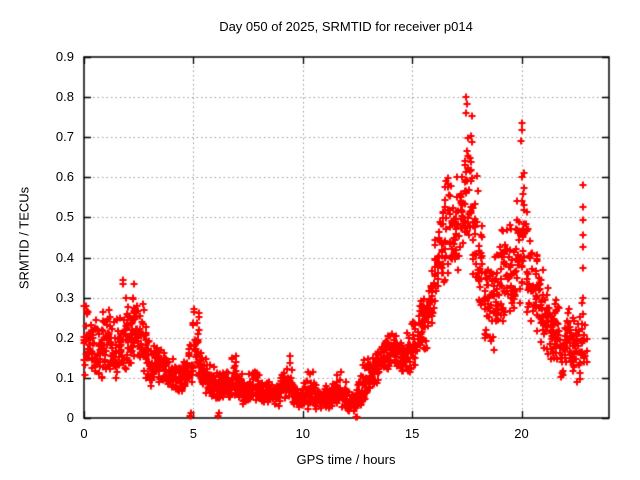 This screenshot has height=480, width=640. Describe the element at coordinates (193, 433) in the screenshot. I see `x-tick-label: 5` at that location.